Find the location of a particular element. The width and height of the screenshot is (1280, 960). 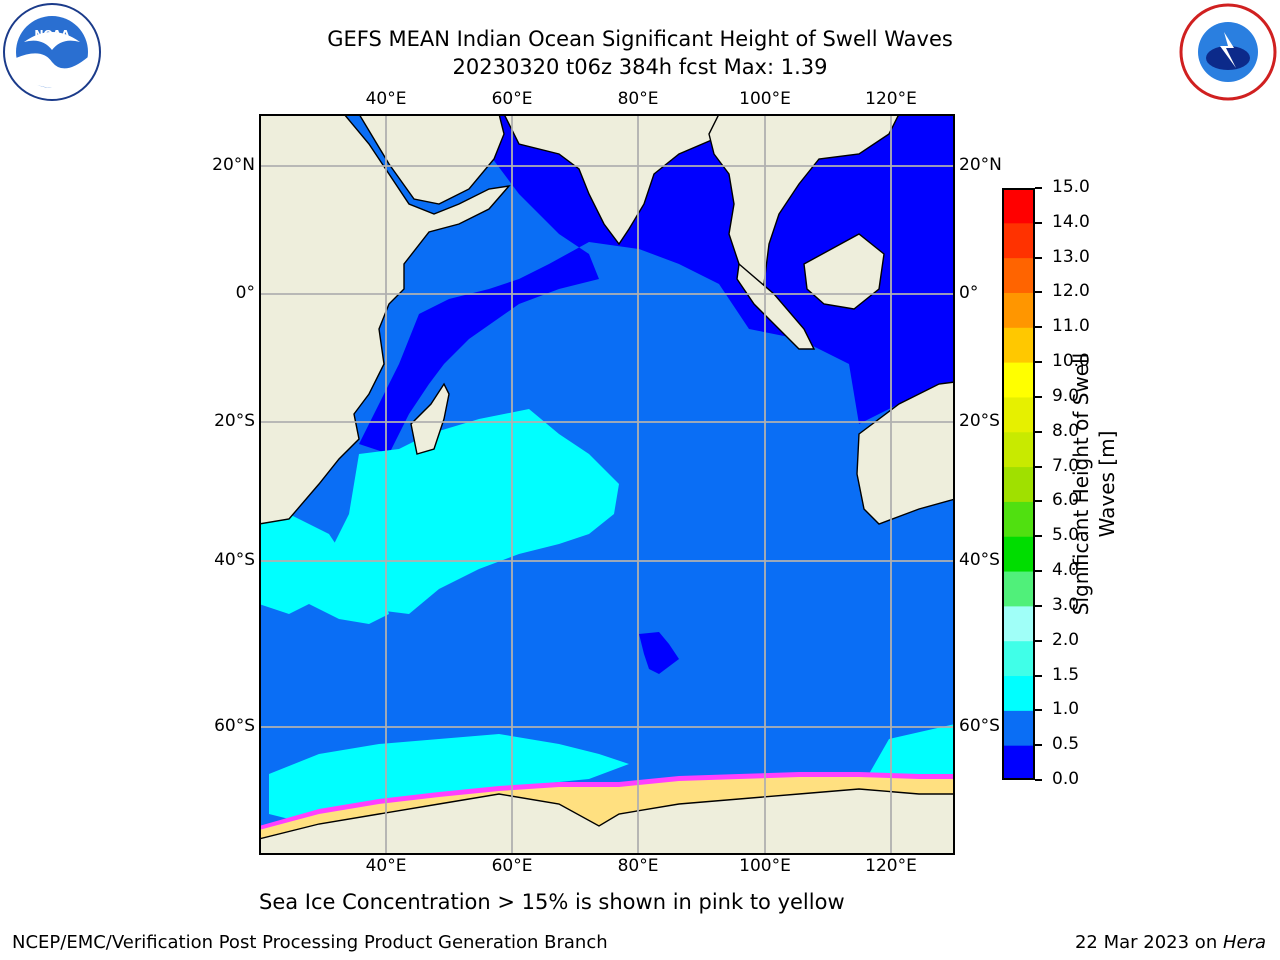

y-tick-label-right: 20°S is located at coordinates (979, 421).